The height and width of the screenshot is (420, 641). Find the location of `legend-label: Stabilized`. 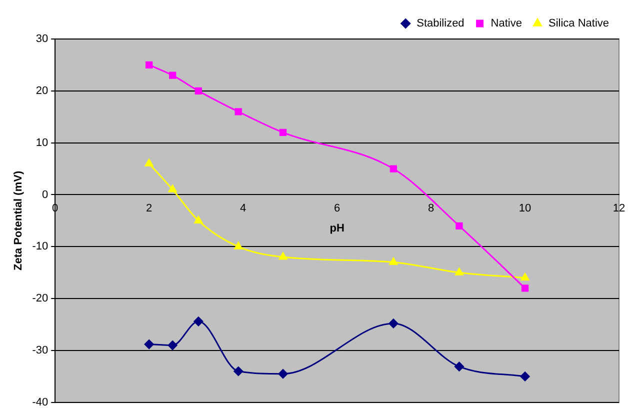

legend-label: Stabilized is located at coordinates (440, 24).